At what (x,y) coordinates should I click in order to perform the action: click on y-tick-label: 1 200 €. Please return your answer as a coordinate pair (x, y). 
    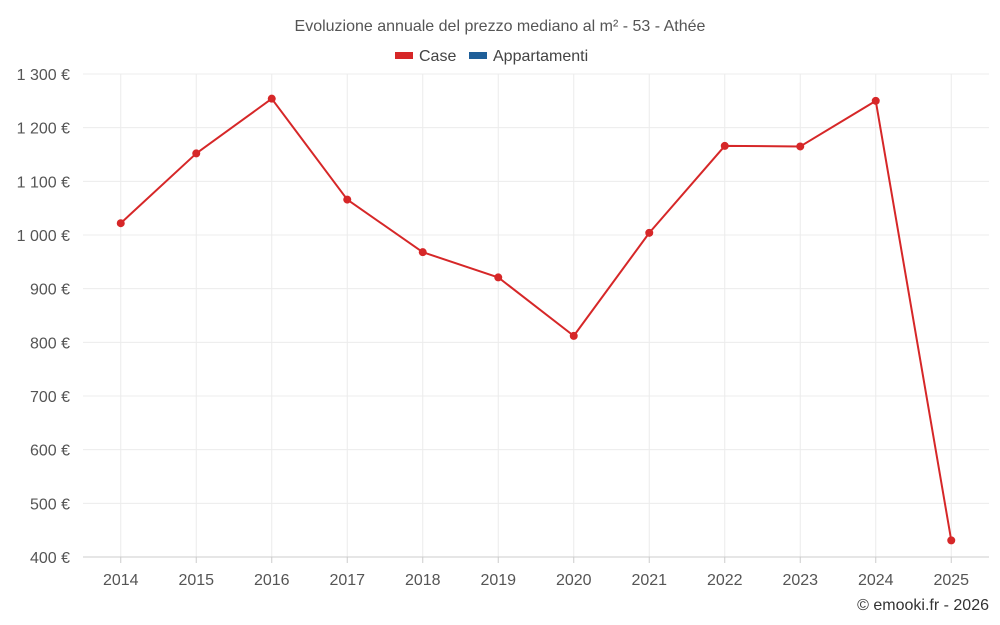
    Looking at the image, I should click on (43, 129).